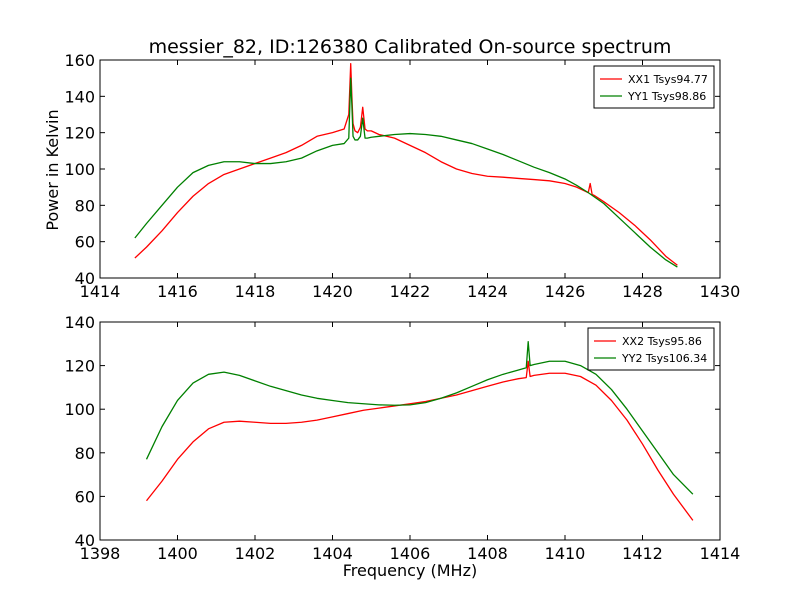 This screenshot has height=600, width=800. I want to click on x-tick-label: 1400, so click(177, 553).